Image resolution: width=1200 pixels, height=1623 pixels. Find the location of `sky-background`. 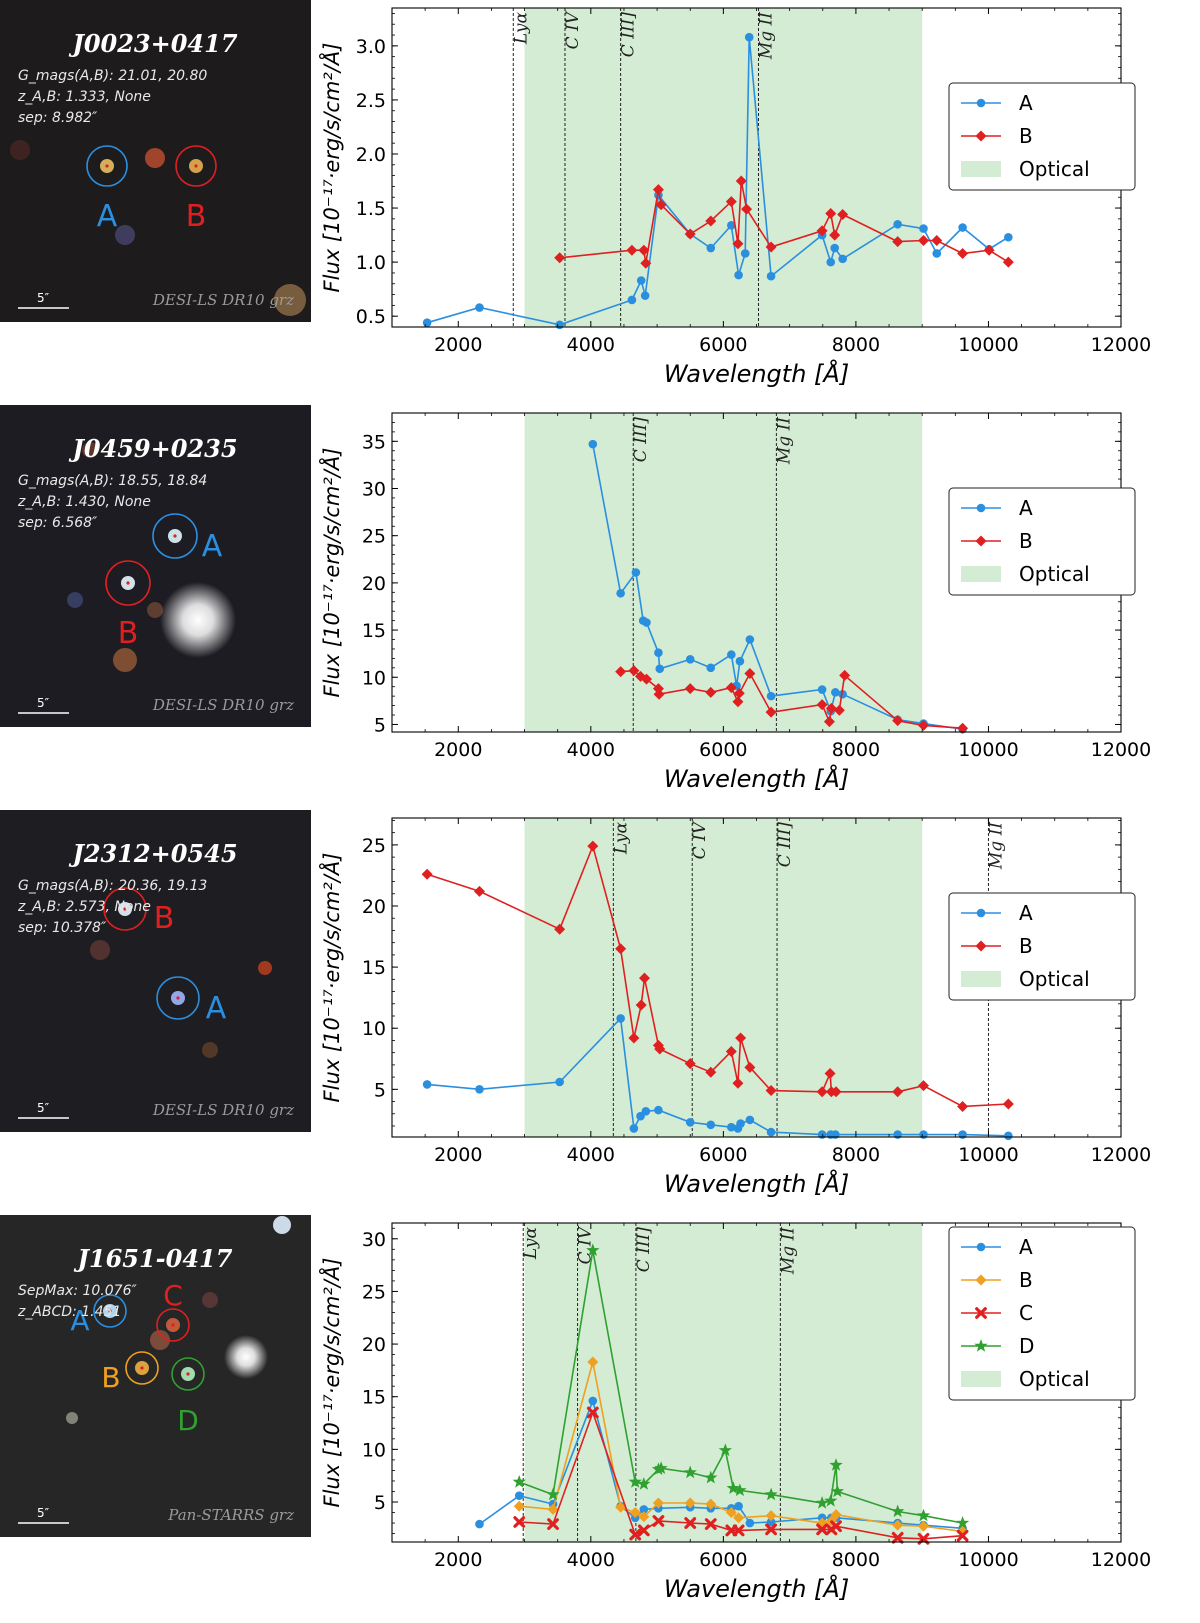

sky-background is located at coordinates (155, 566).